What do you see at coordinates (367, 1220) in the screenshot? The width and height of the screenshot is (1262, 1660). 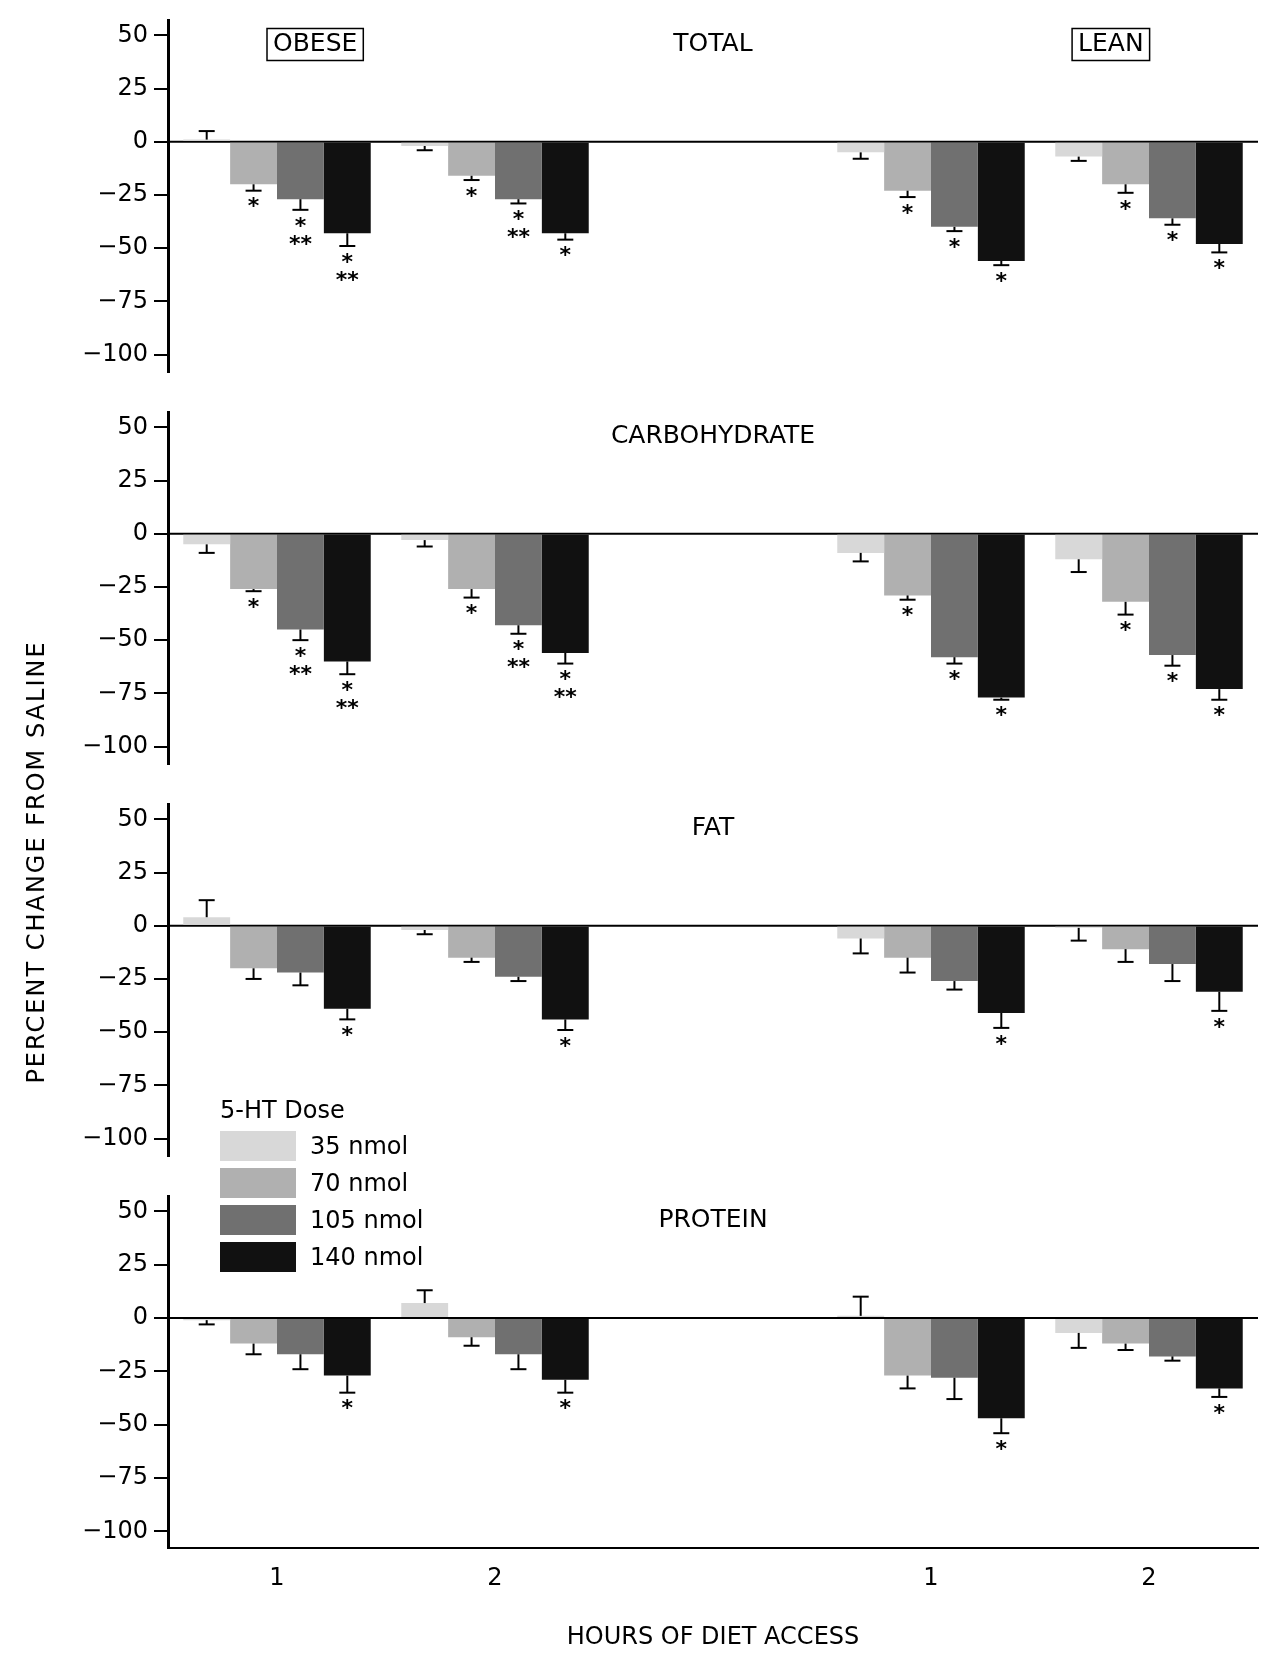 I see `legend-label: 105 nmol` at bounding box center [367, 1220].